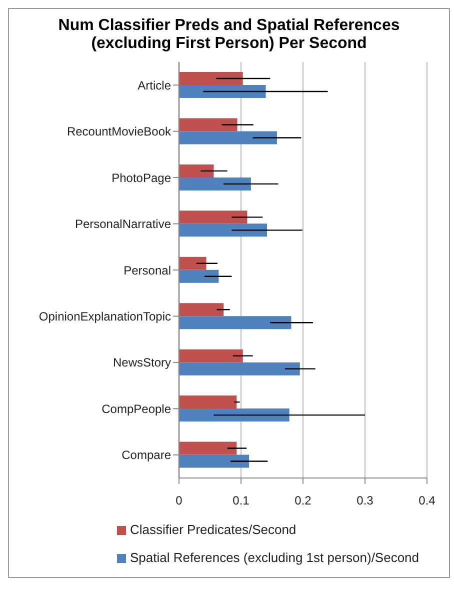 The width and height of the screenshot is (454, 591). I want to click on y-tick-label: Article, so click(155, 85).